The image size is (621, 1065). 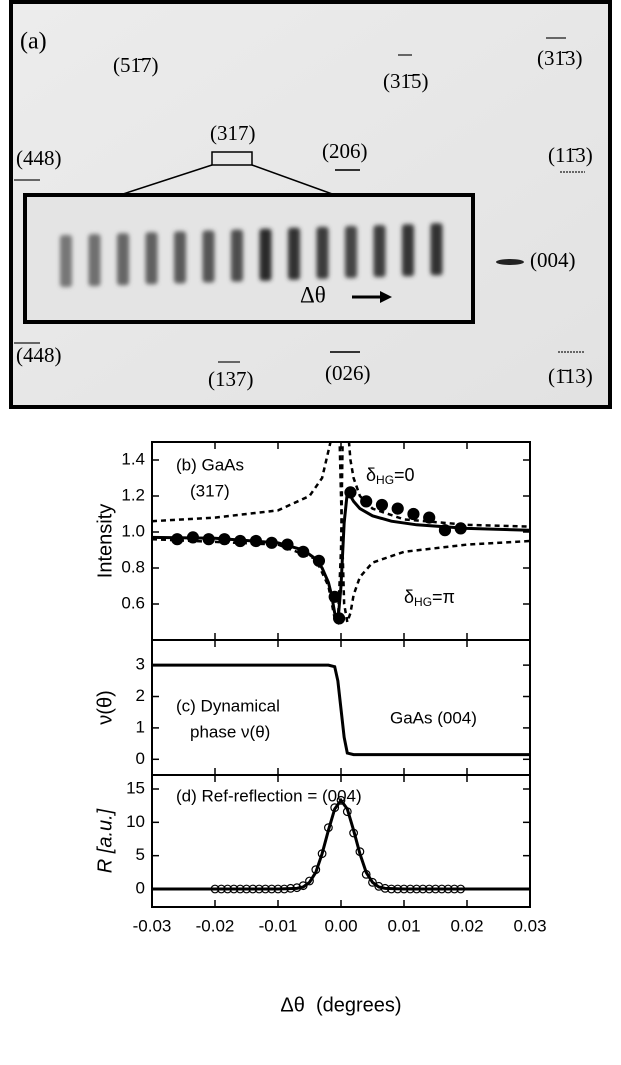 What do you see at coordinates (233, 133) in the screenshot?
I see `spot-label: (317)` at bounding box center [233, 133].